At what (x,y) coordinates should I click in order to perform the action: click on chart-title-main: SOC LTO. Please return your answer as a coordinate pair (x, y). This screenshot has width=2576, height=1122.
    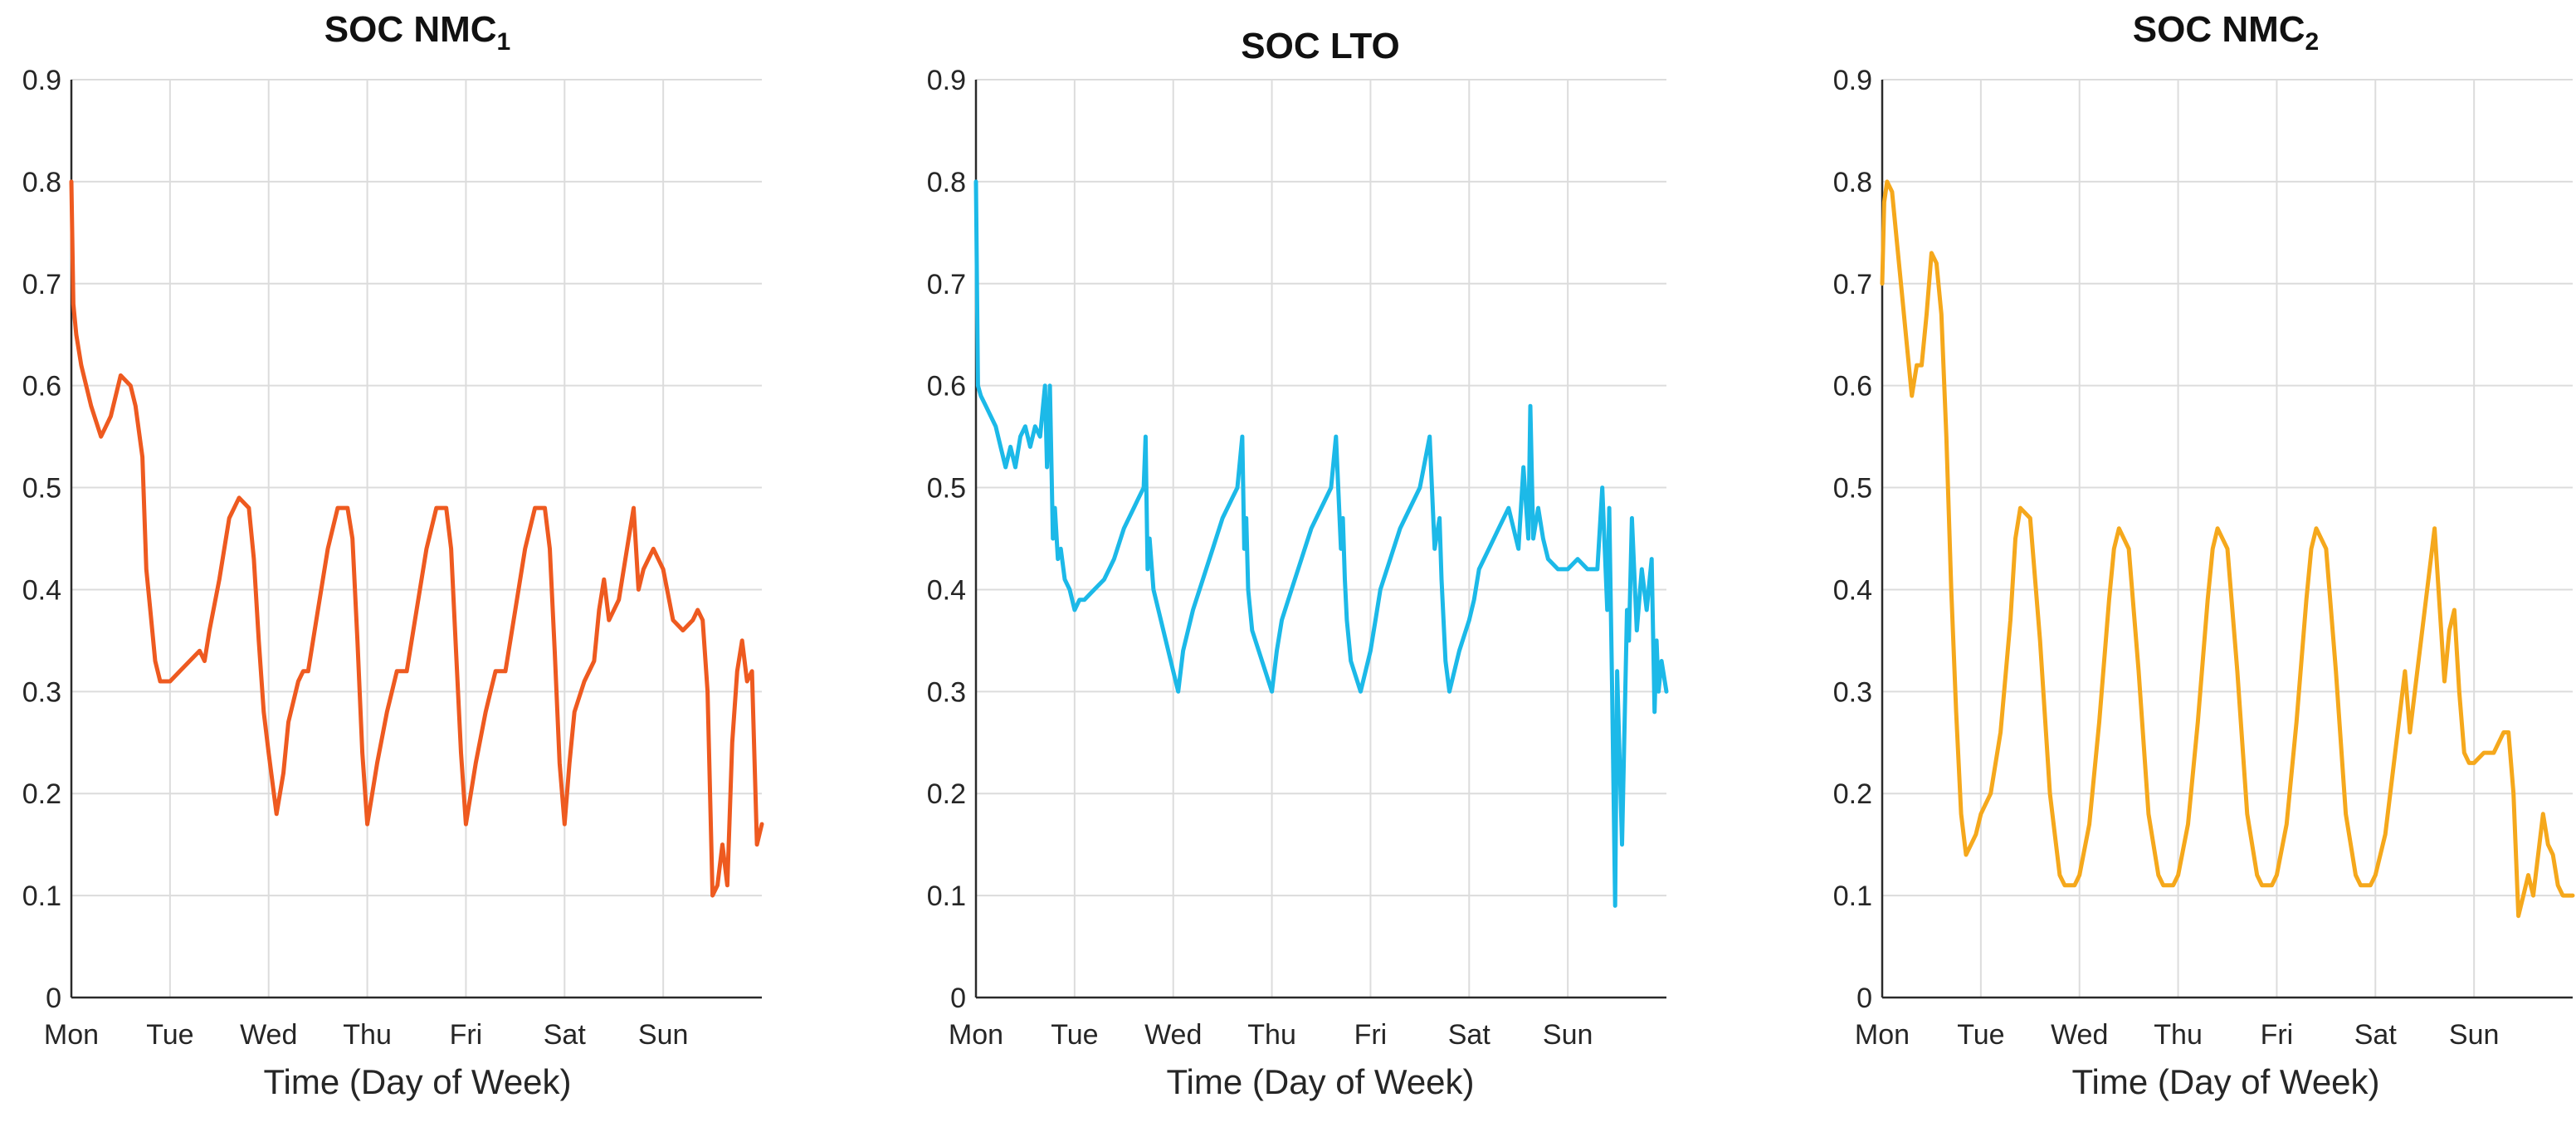
    Looking at the image, I should click on (1321, 46).